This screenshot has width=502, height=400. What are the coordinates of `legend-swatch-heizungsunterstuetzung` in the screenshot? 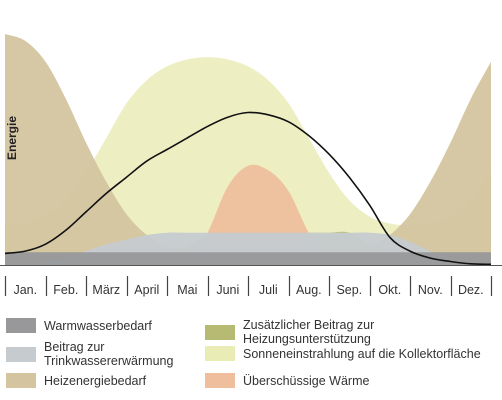 It's located at (220, 332).